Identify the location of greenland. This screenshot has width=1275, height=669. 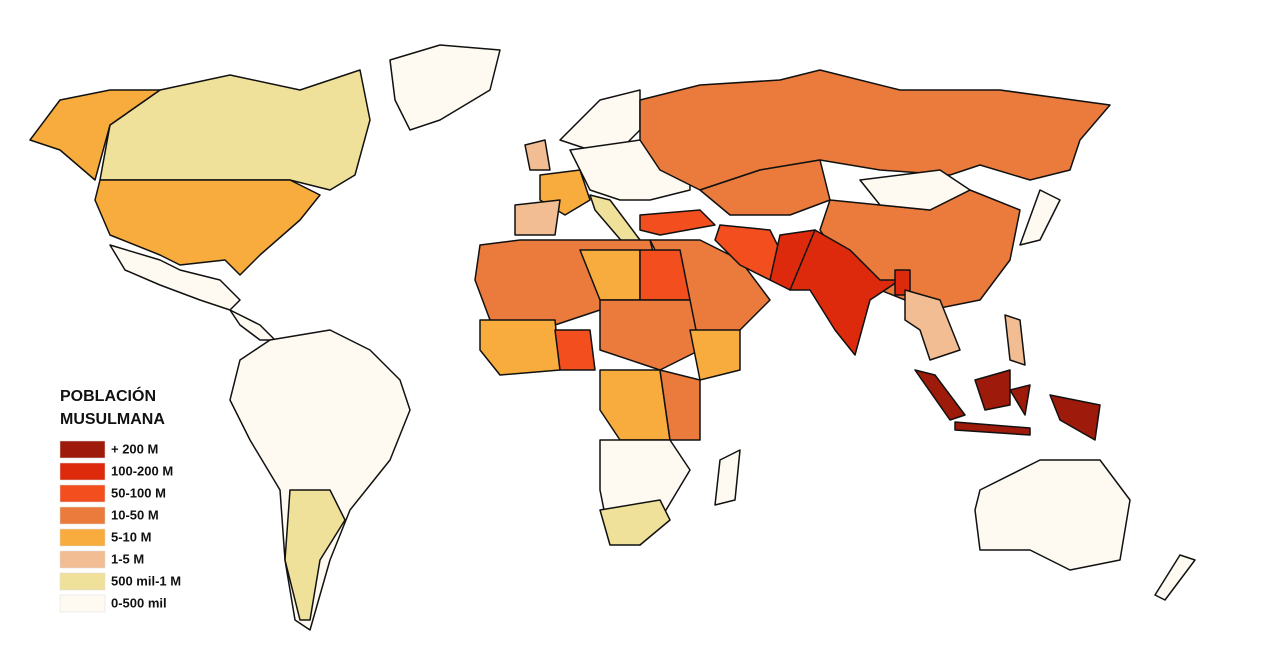
(445, 87).